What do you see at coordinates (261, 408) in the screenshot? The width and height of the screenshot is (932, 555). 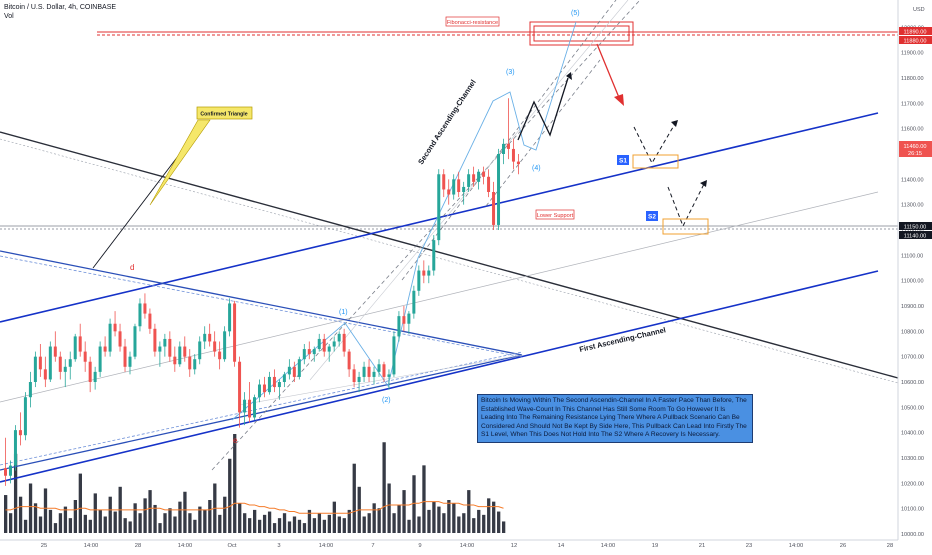 I see `triangle-lower-line-dashed` at bounding box center [261, 408].